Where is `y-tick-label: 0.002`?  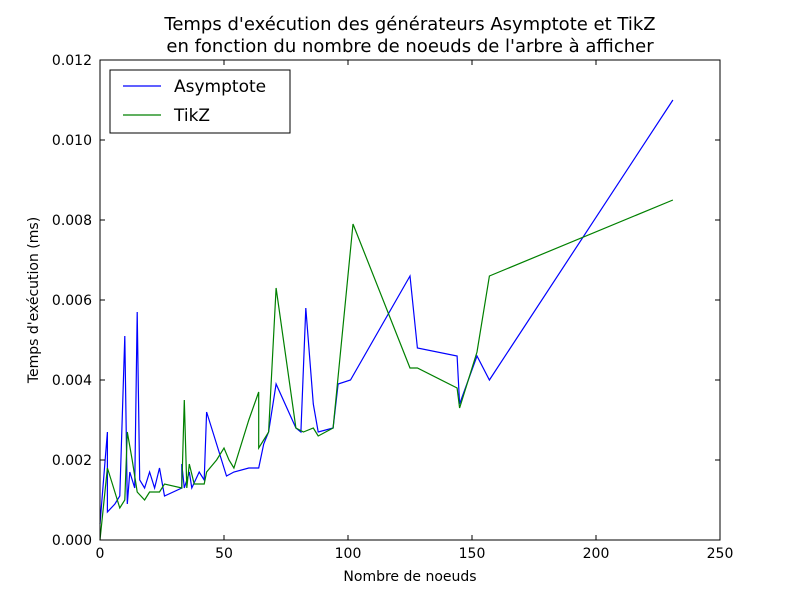 y-tick-label: 0.002 is located at coordinates (72, 461).